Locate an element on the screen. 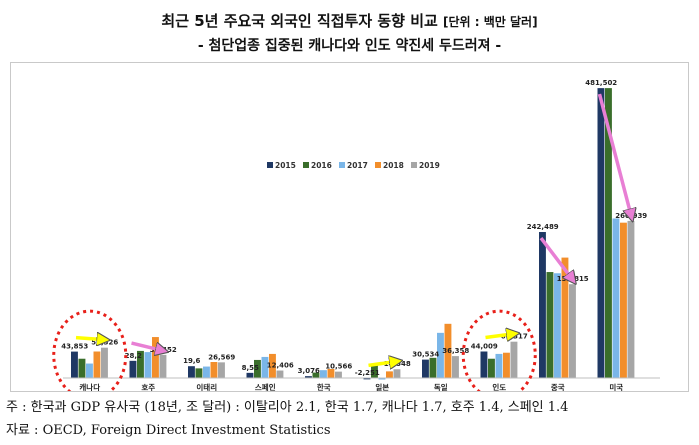 Image resolution: width=699 pixels, height=445 pixels. highlight-circle-캐나다 is located at coordinates (90, 350).